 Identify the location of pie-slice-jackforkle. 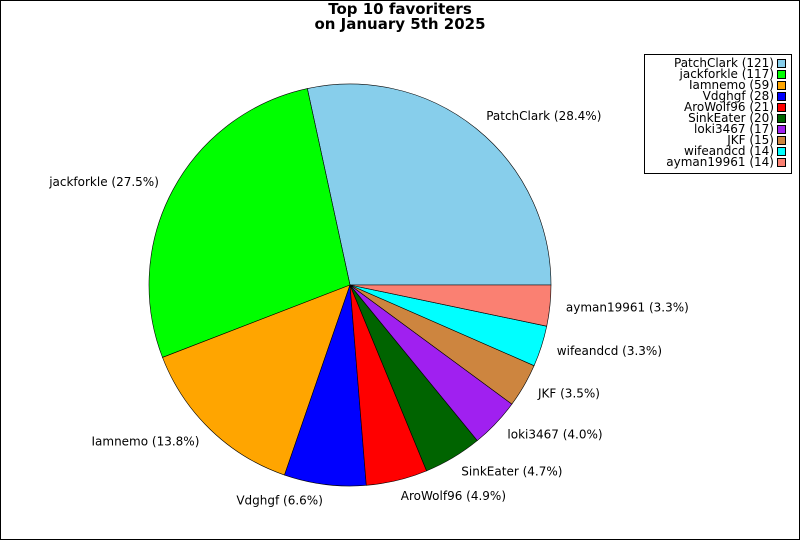
(249, 223).